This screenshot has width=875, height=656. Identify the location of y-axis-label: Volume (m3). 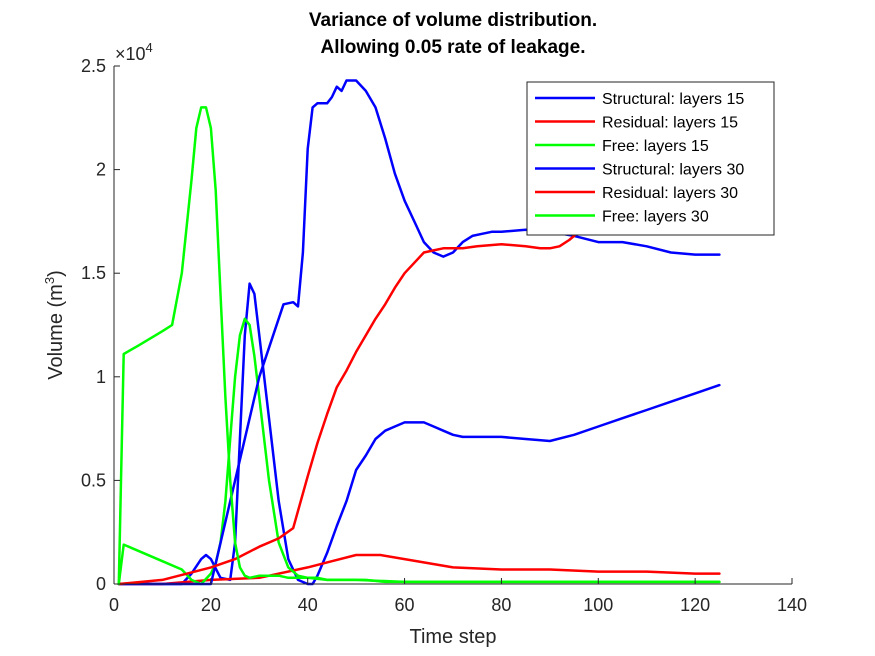
(54, 325).